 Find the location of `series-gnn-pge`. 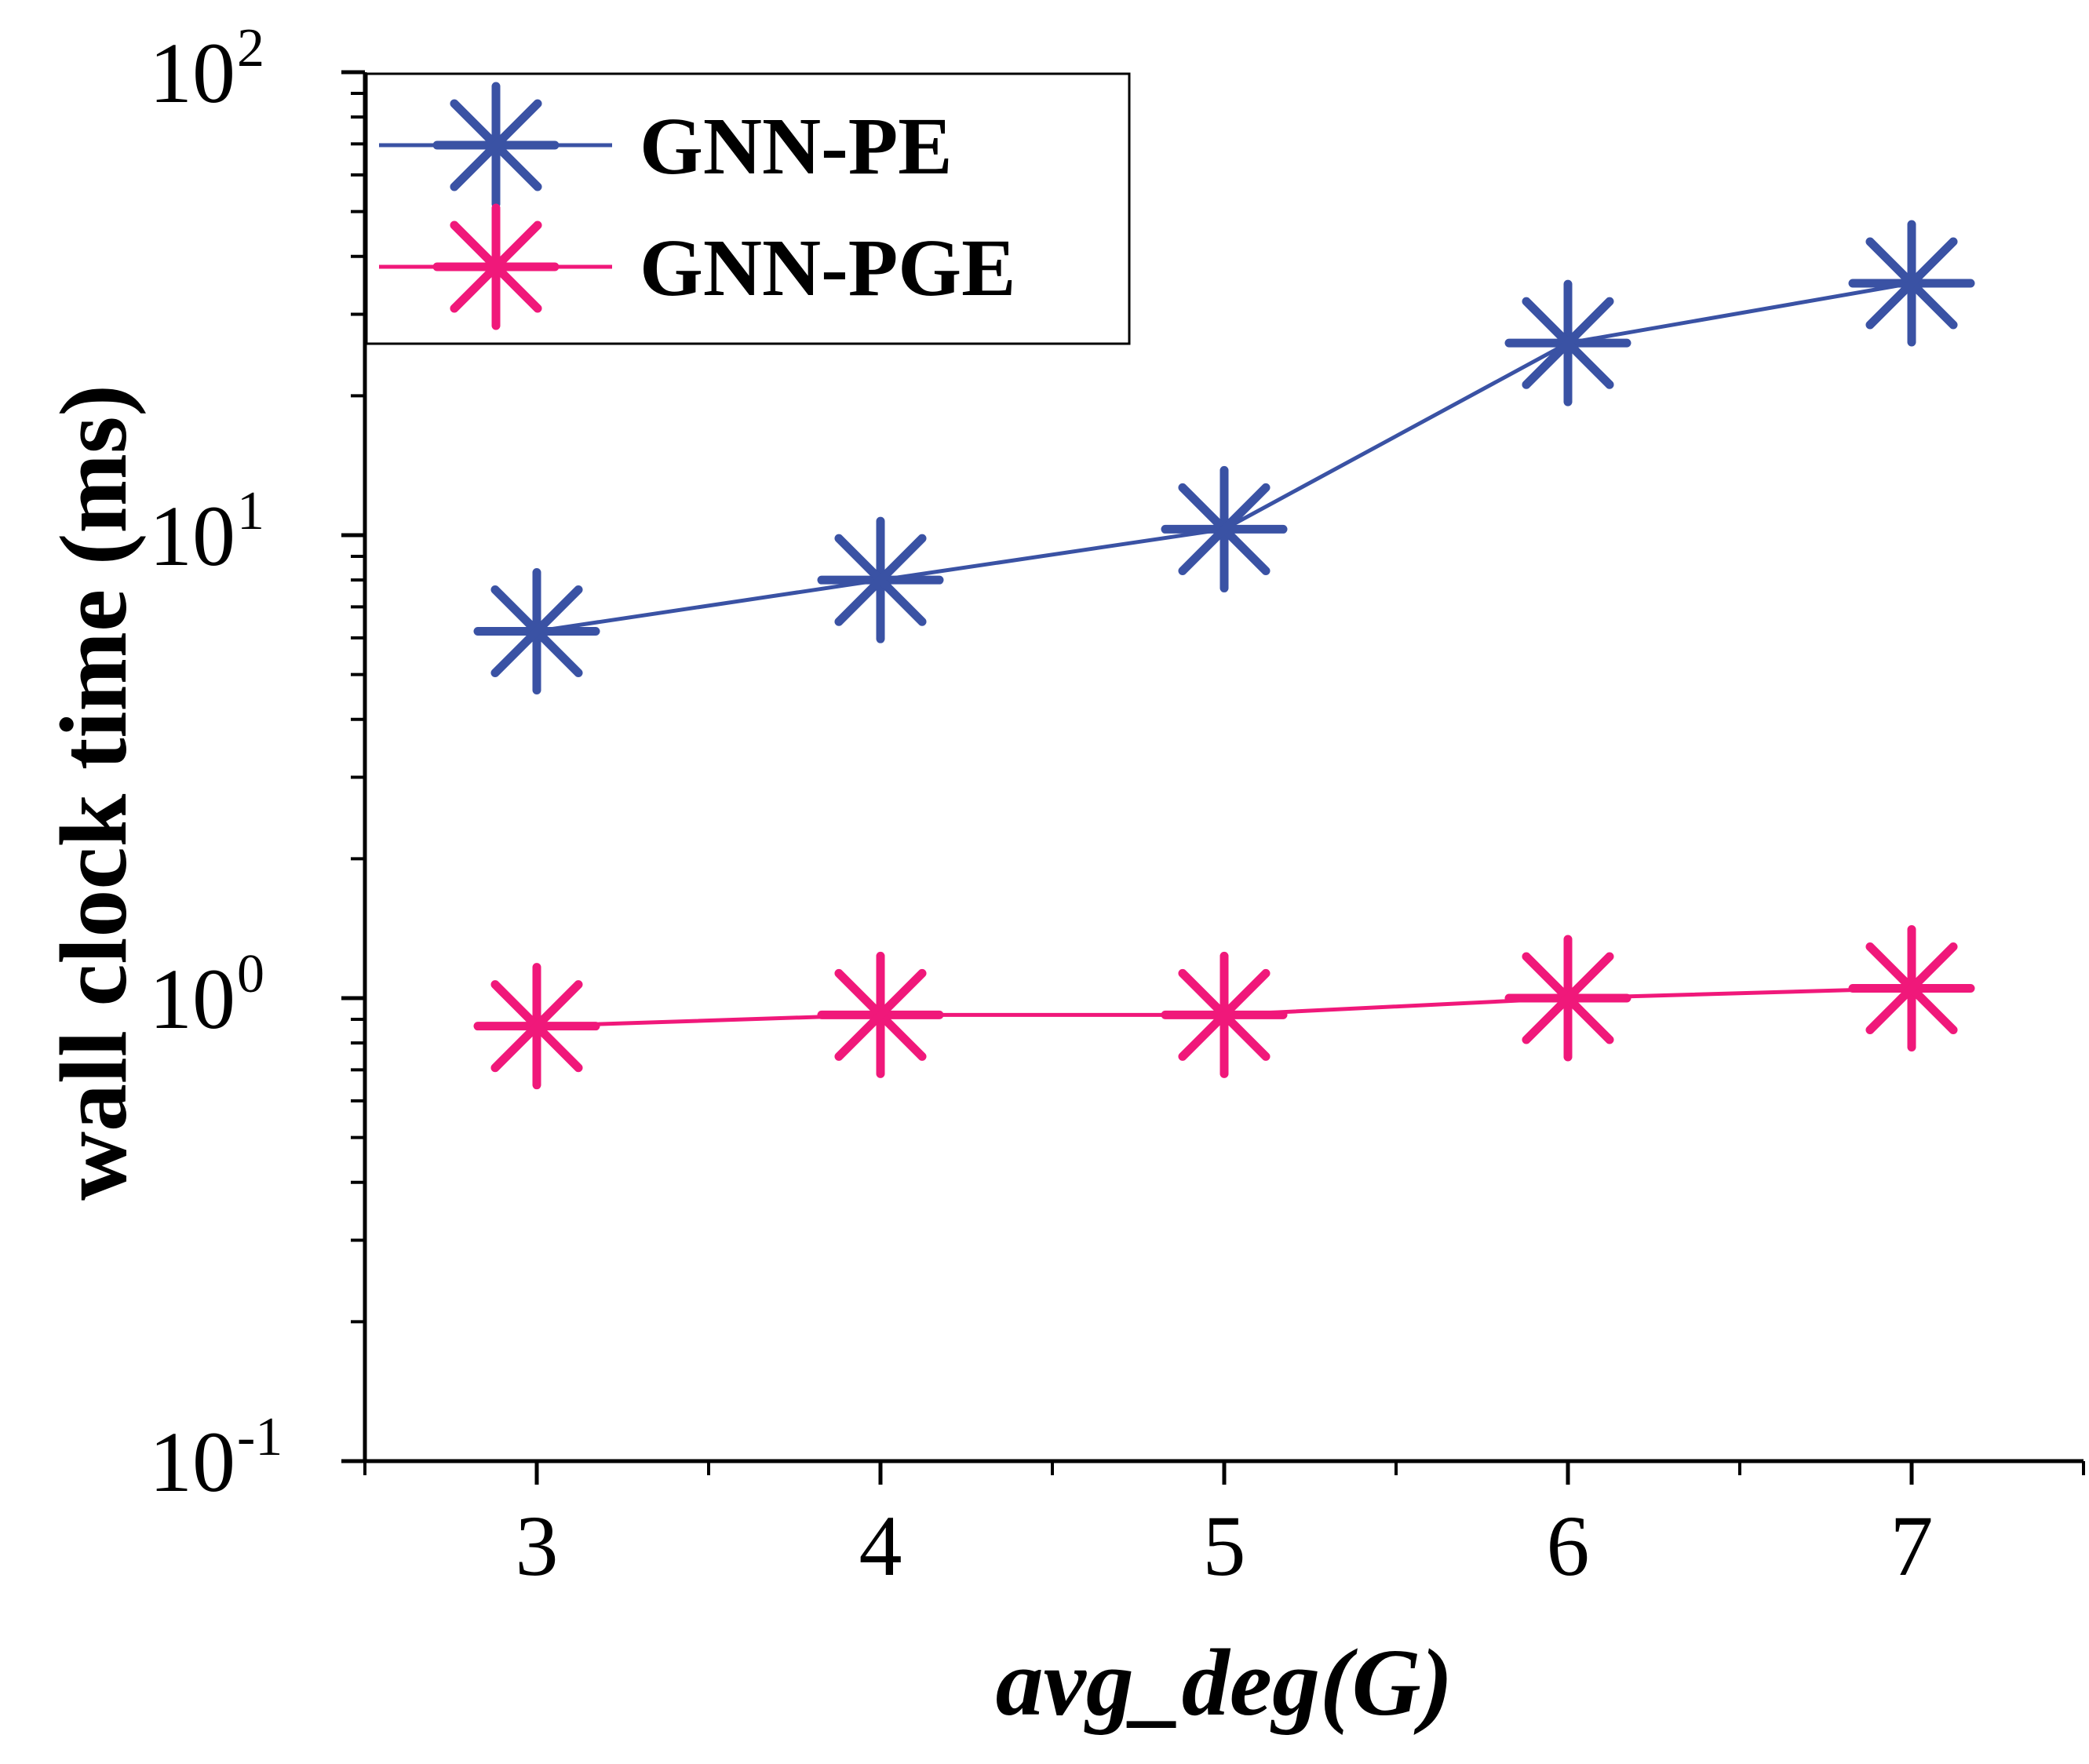

series-gnn-pge is located at coordinates (1224, 1007).